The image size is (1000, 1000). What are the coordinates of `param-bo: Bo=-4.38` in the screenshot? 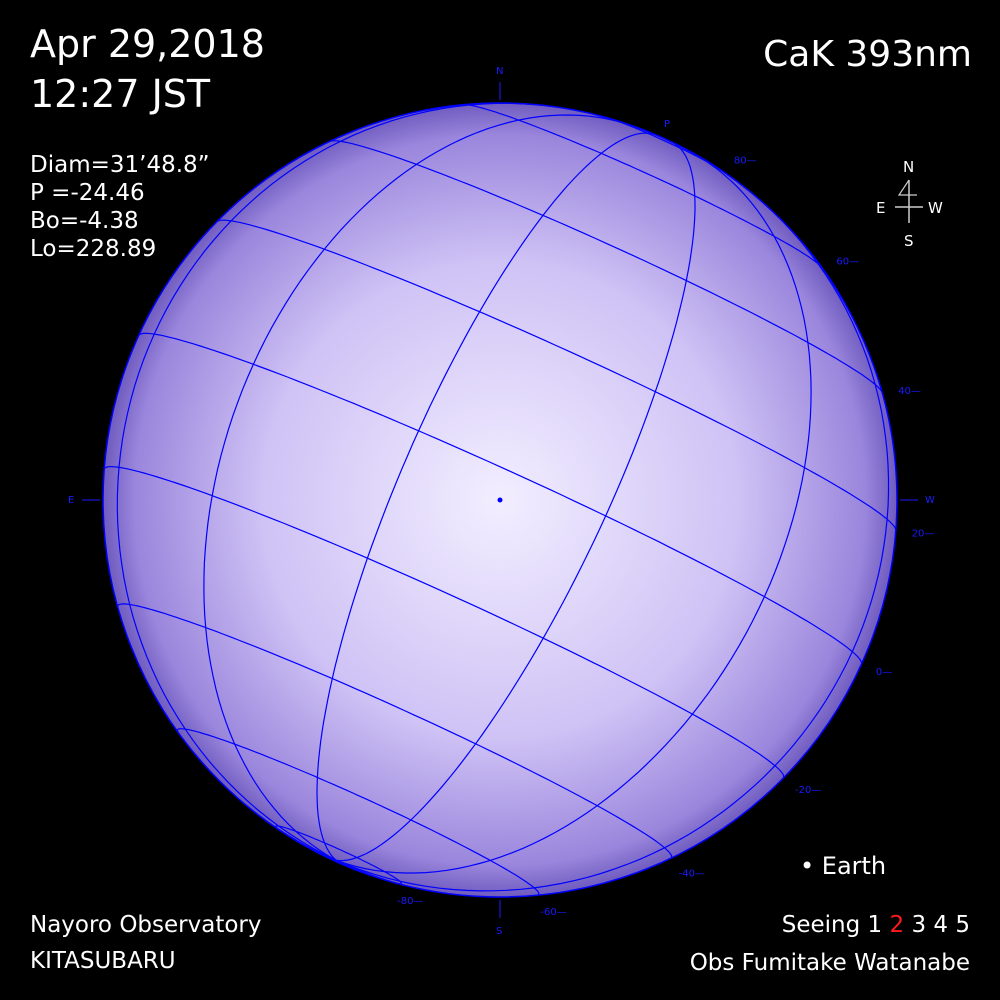 It's located at (84, 221).